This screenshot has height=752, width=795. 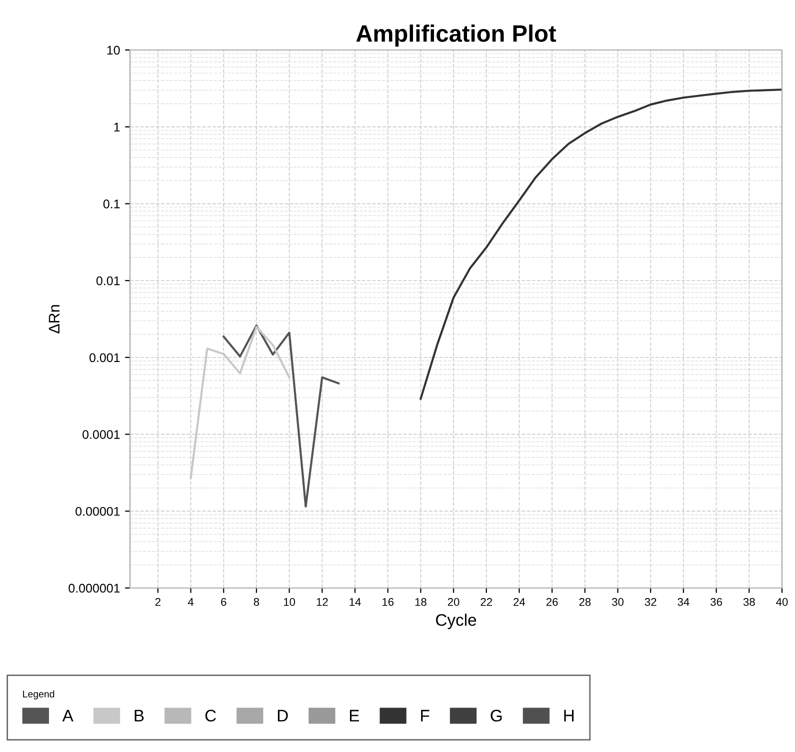 What do you see at coordinates (454, 602) in the screenshot?
I see `x-tick-label: 20` at bounding box center [454, 602].